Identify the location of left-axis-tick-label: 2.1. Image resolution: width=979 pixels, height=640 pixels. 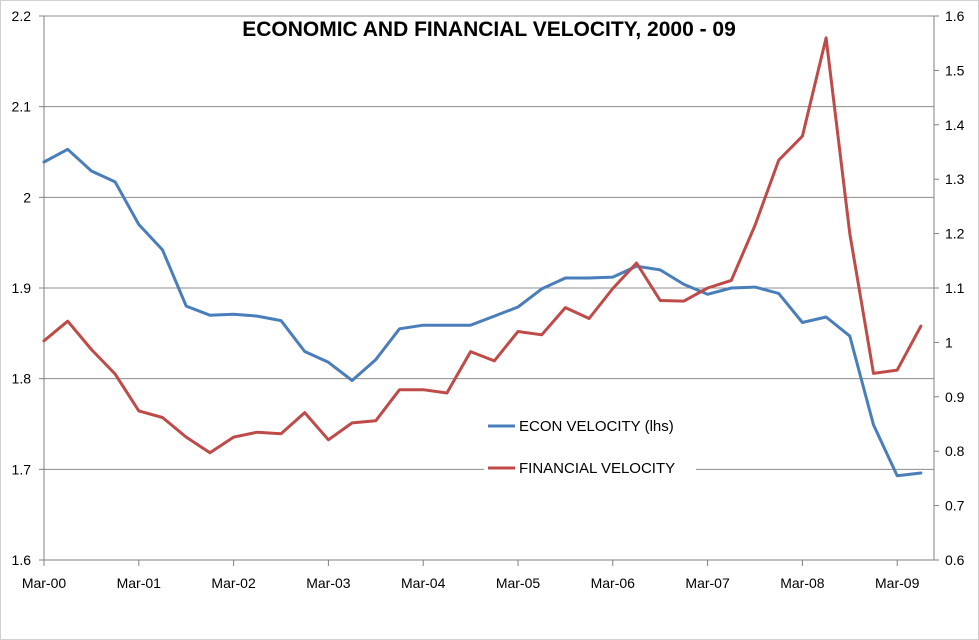
(22, 107).